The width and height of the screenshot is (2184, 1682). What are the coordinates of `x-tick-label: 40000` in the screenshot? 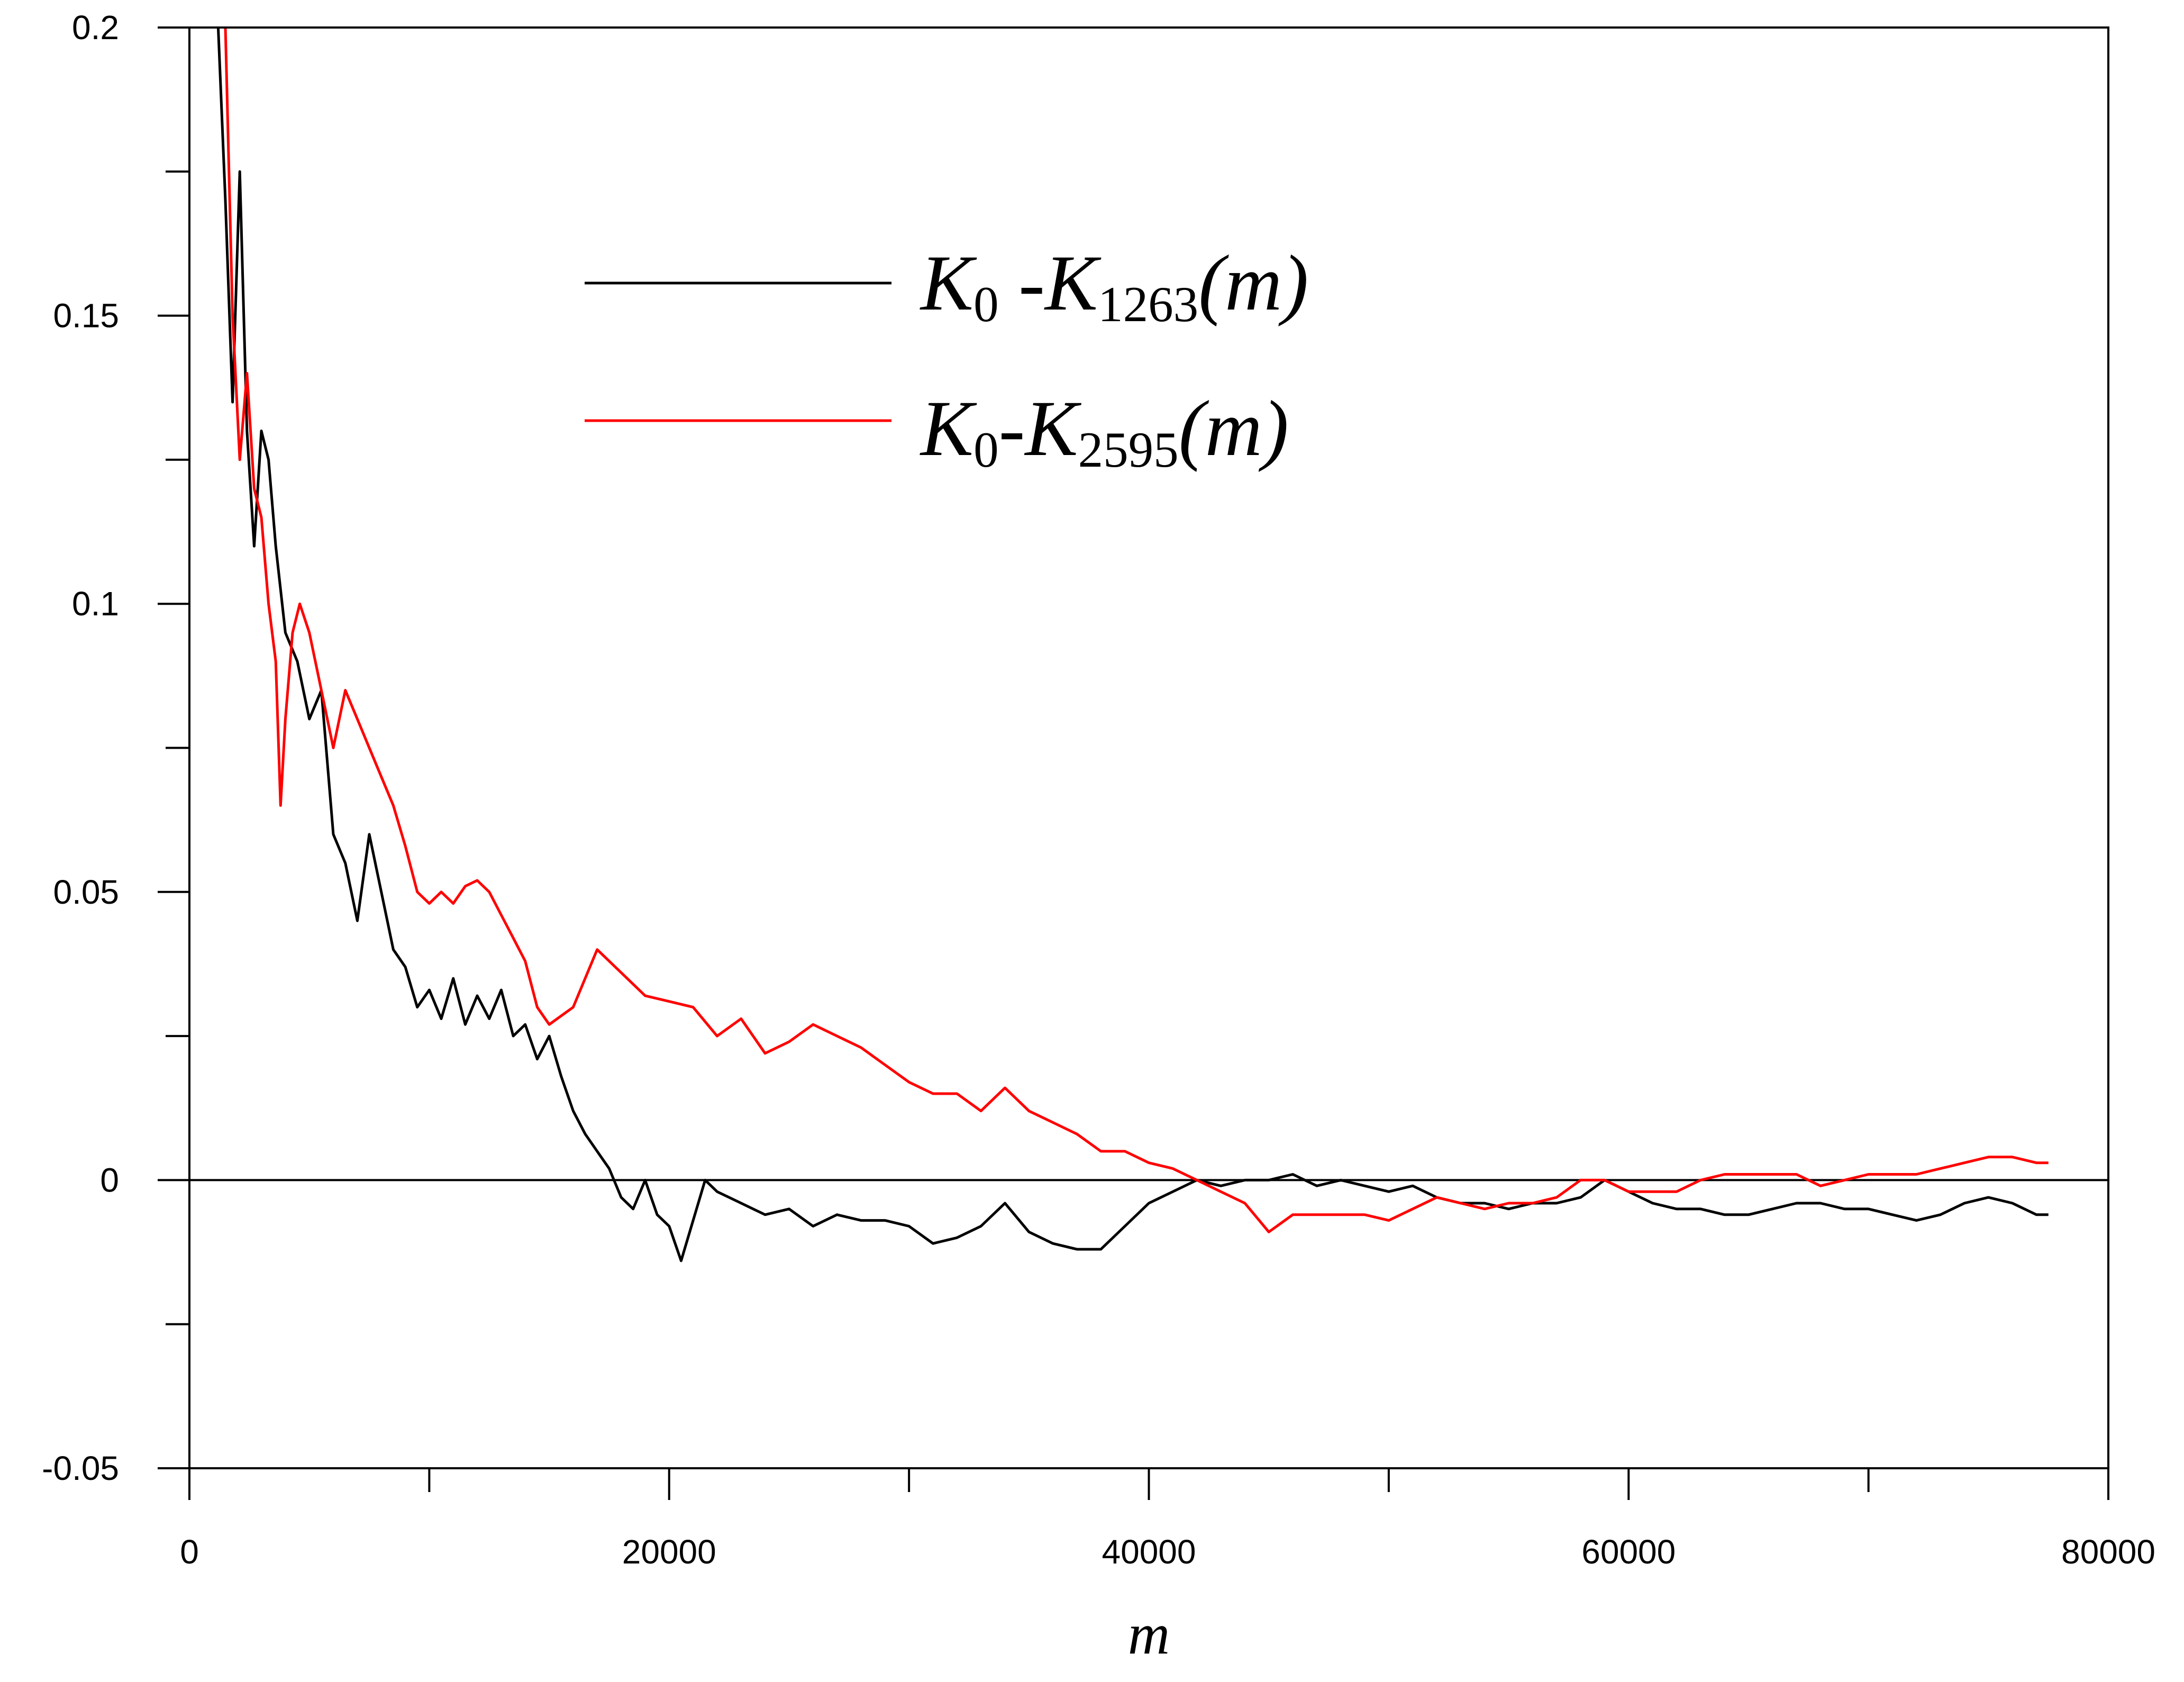 It's located at (1149, 1552).